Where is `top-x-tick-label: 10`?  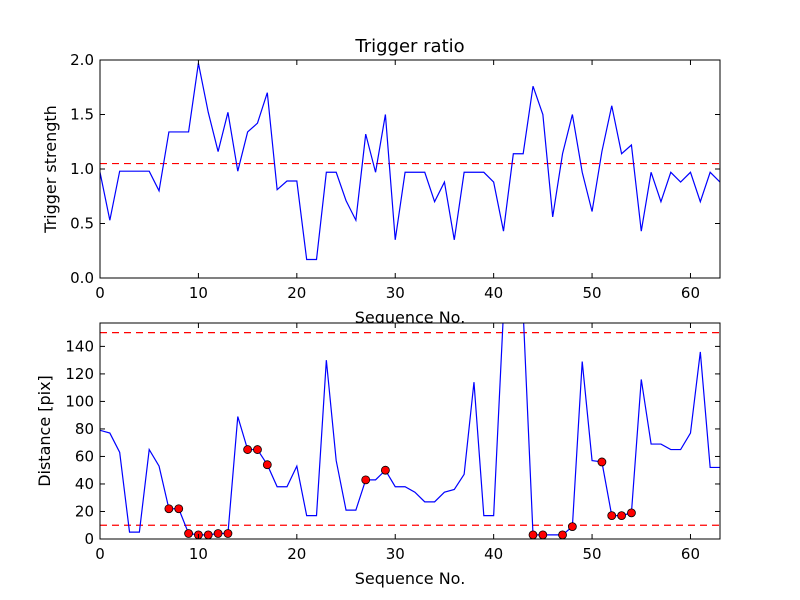
top-x-tick-label: 10 is located at coordinates (198, 293).